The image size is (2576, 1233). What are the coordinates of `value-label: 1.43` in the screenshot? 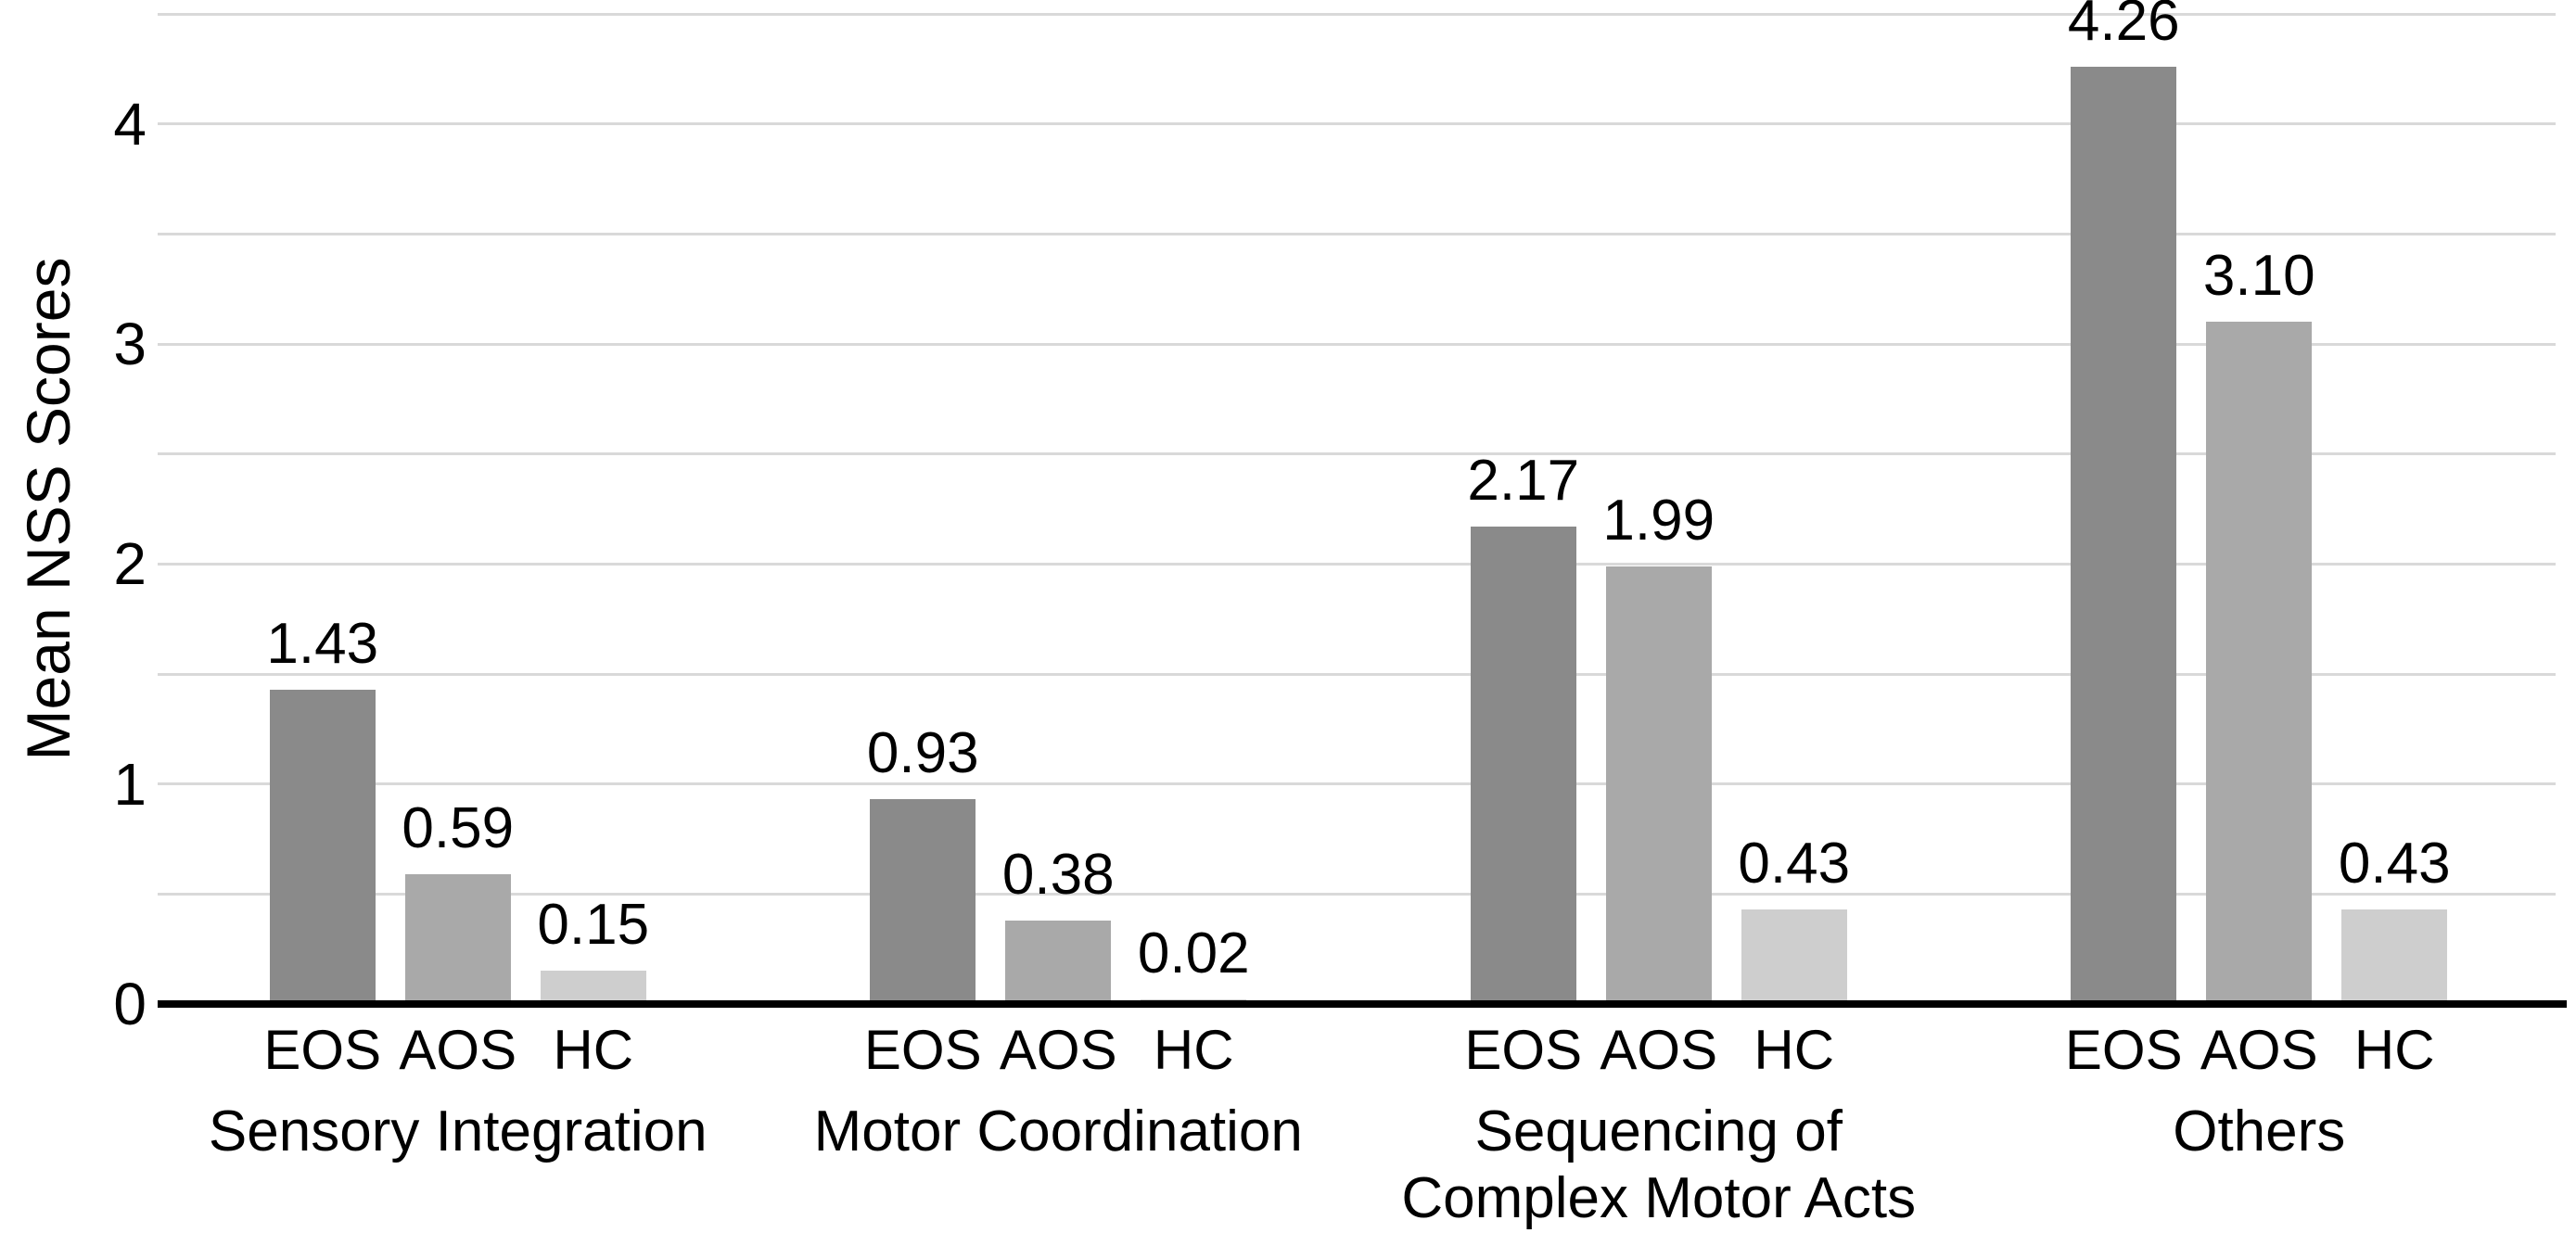 It's located at (323, 644).